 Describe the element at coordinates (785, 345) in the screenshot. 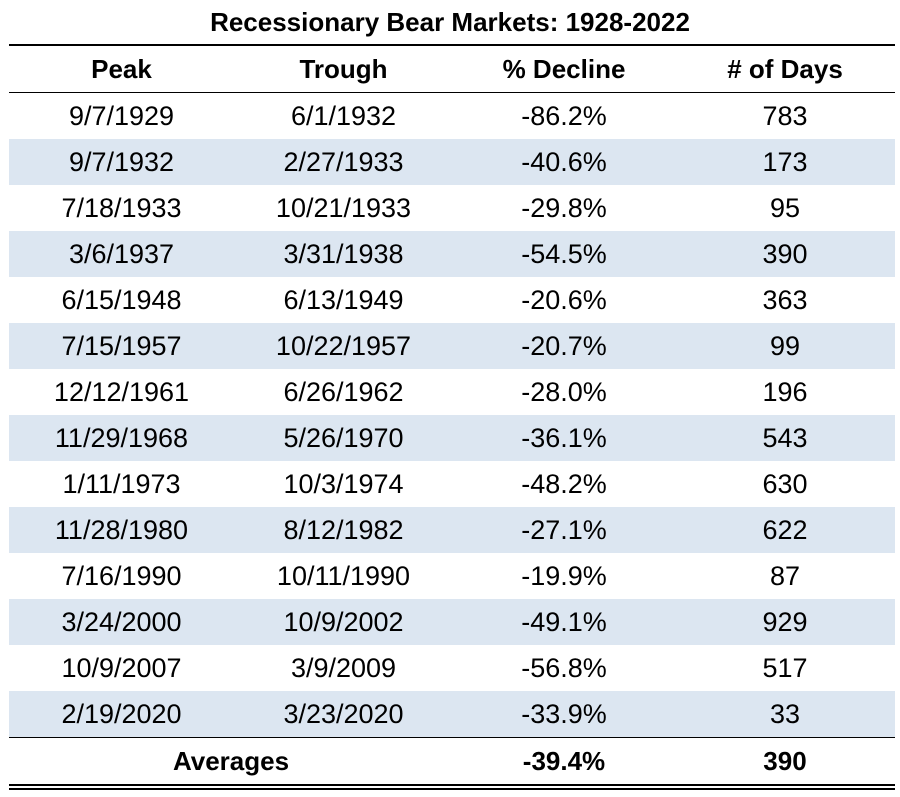

I see `days-cell: 99` at that location.